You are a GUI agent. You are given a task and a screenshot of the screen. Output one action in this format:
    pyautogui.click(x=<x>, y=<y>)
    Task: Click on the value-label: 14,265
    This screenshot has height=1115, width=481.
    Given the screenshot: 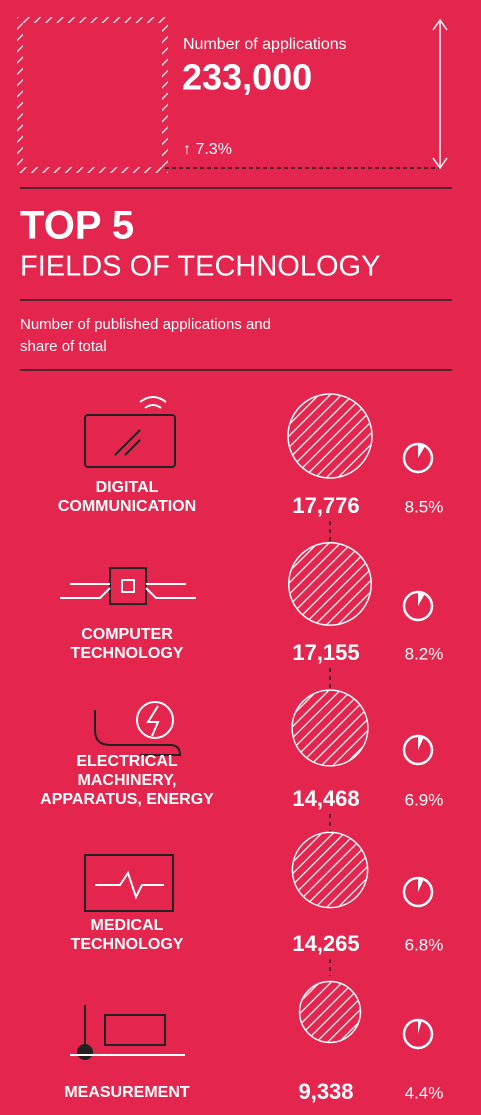 What is the action you would take?
    pyautogui.click(x=325, y=943)
    